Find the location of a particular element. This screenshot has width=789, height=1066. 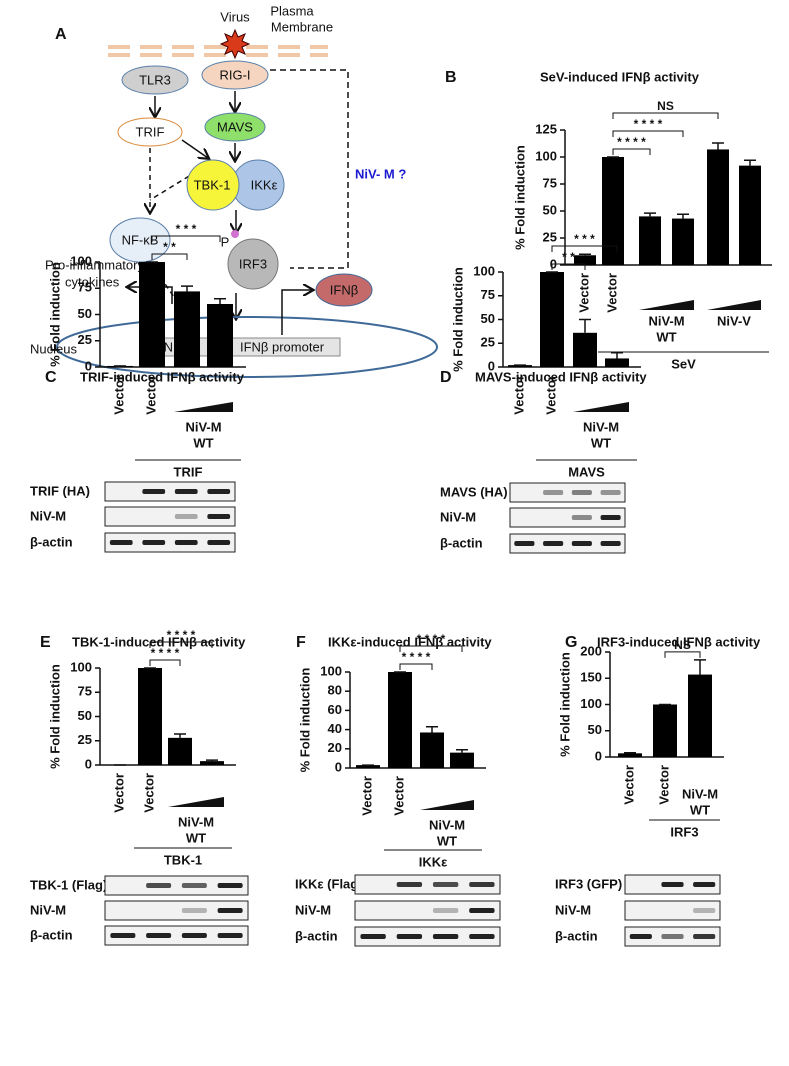

node-label: TBK-1 is located at coordinates (212, 184).